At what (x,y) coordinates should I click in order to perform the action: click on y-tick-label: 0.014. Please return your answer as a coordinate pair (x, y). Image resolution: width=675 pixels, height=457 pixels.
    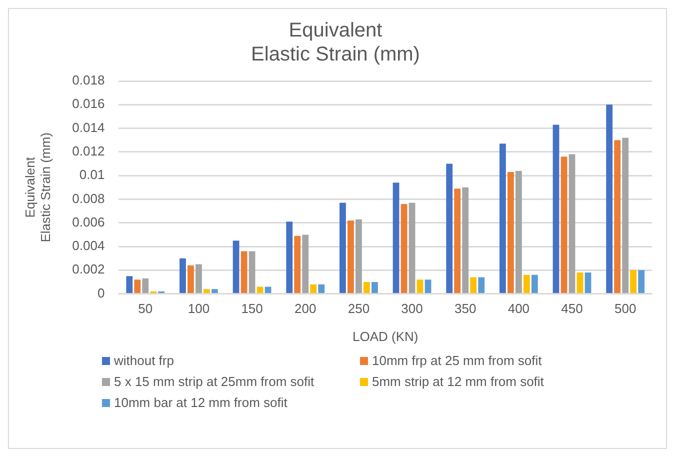
    Looking at the image, I should click on (88, 127).